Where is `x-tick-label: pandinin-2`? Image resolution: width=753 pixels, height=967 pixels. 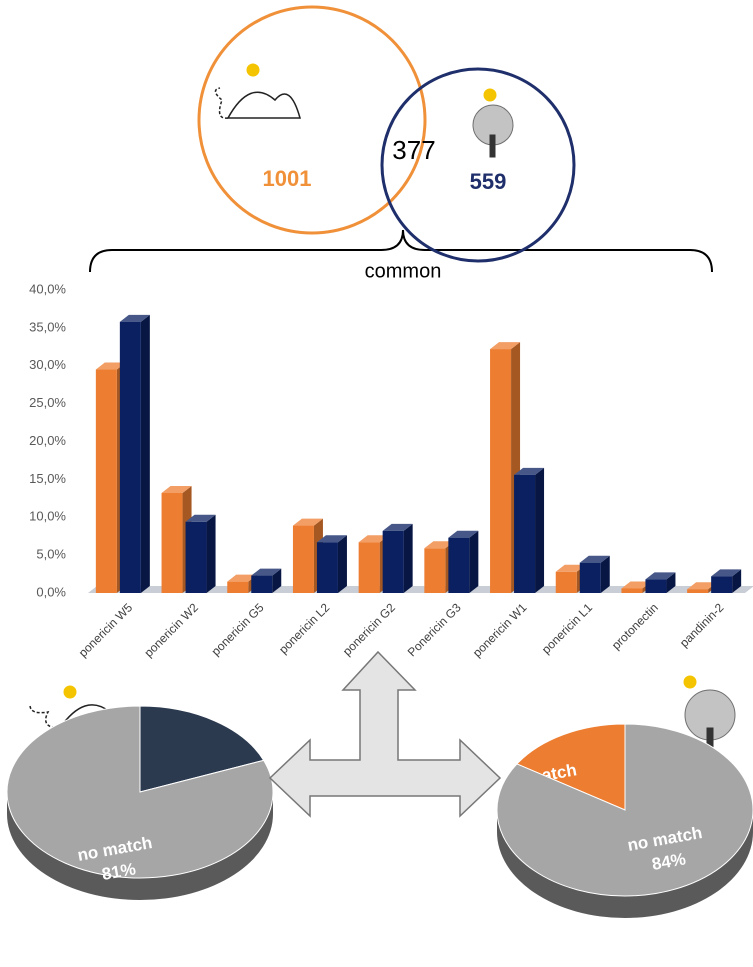 x-tick-label: pandinin-2 is located at coordinates (702, 625).